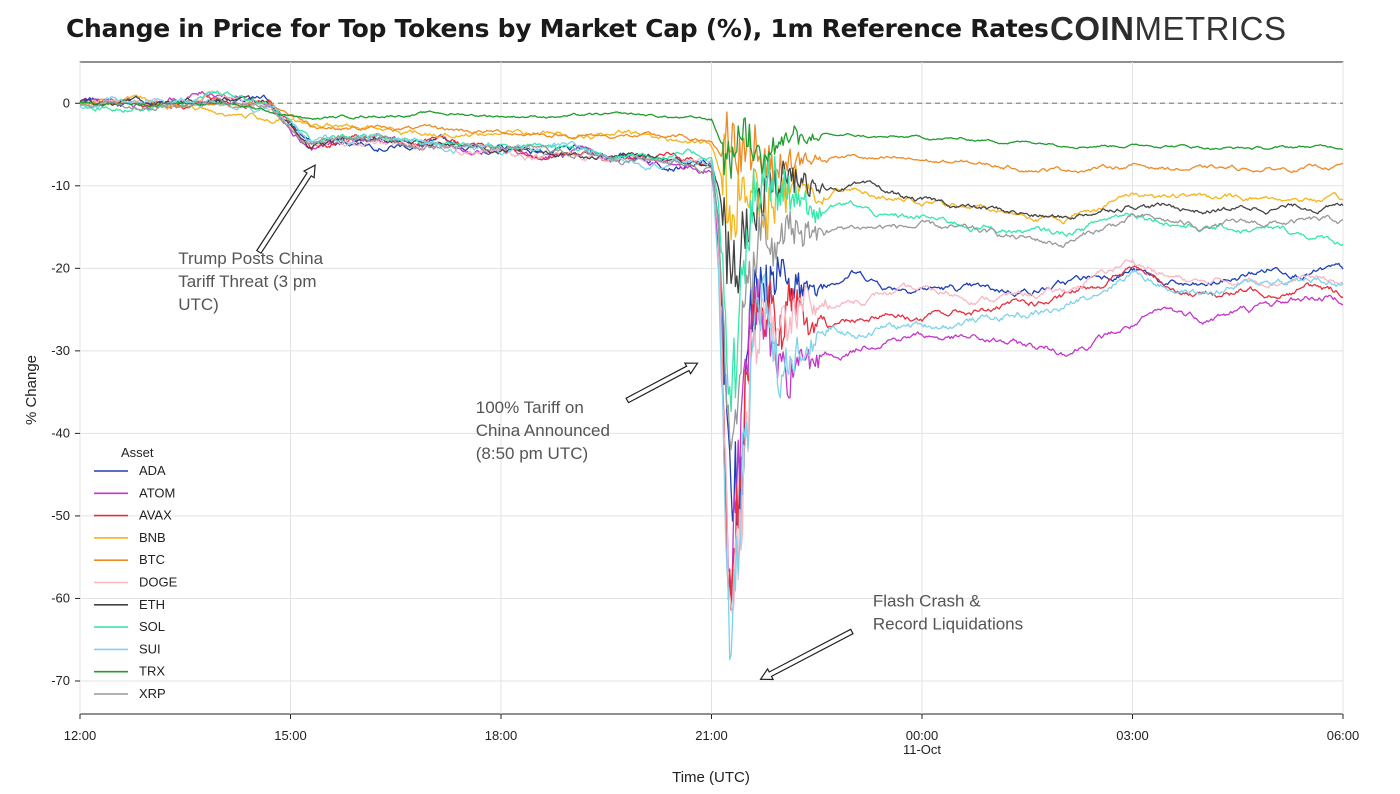  Describe the element at coordinates (157, 492) in the screenshot. I see `legend-label-atom: ATOM` at that location.